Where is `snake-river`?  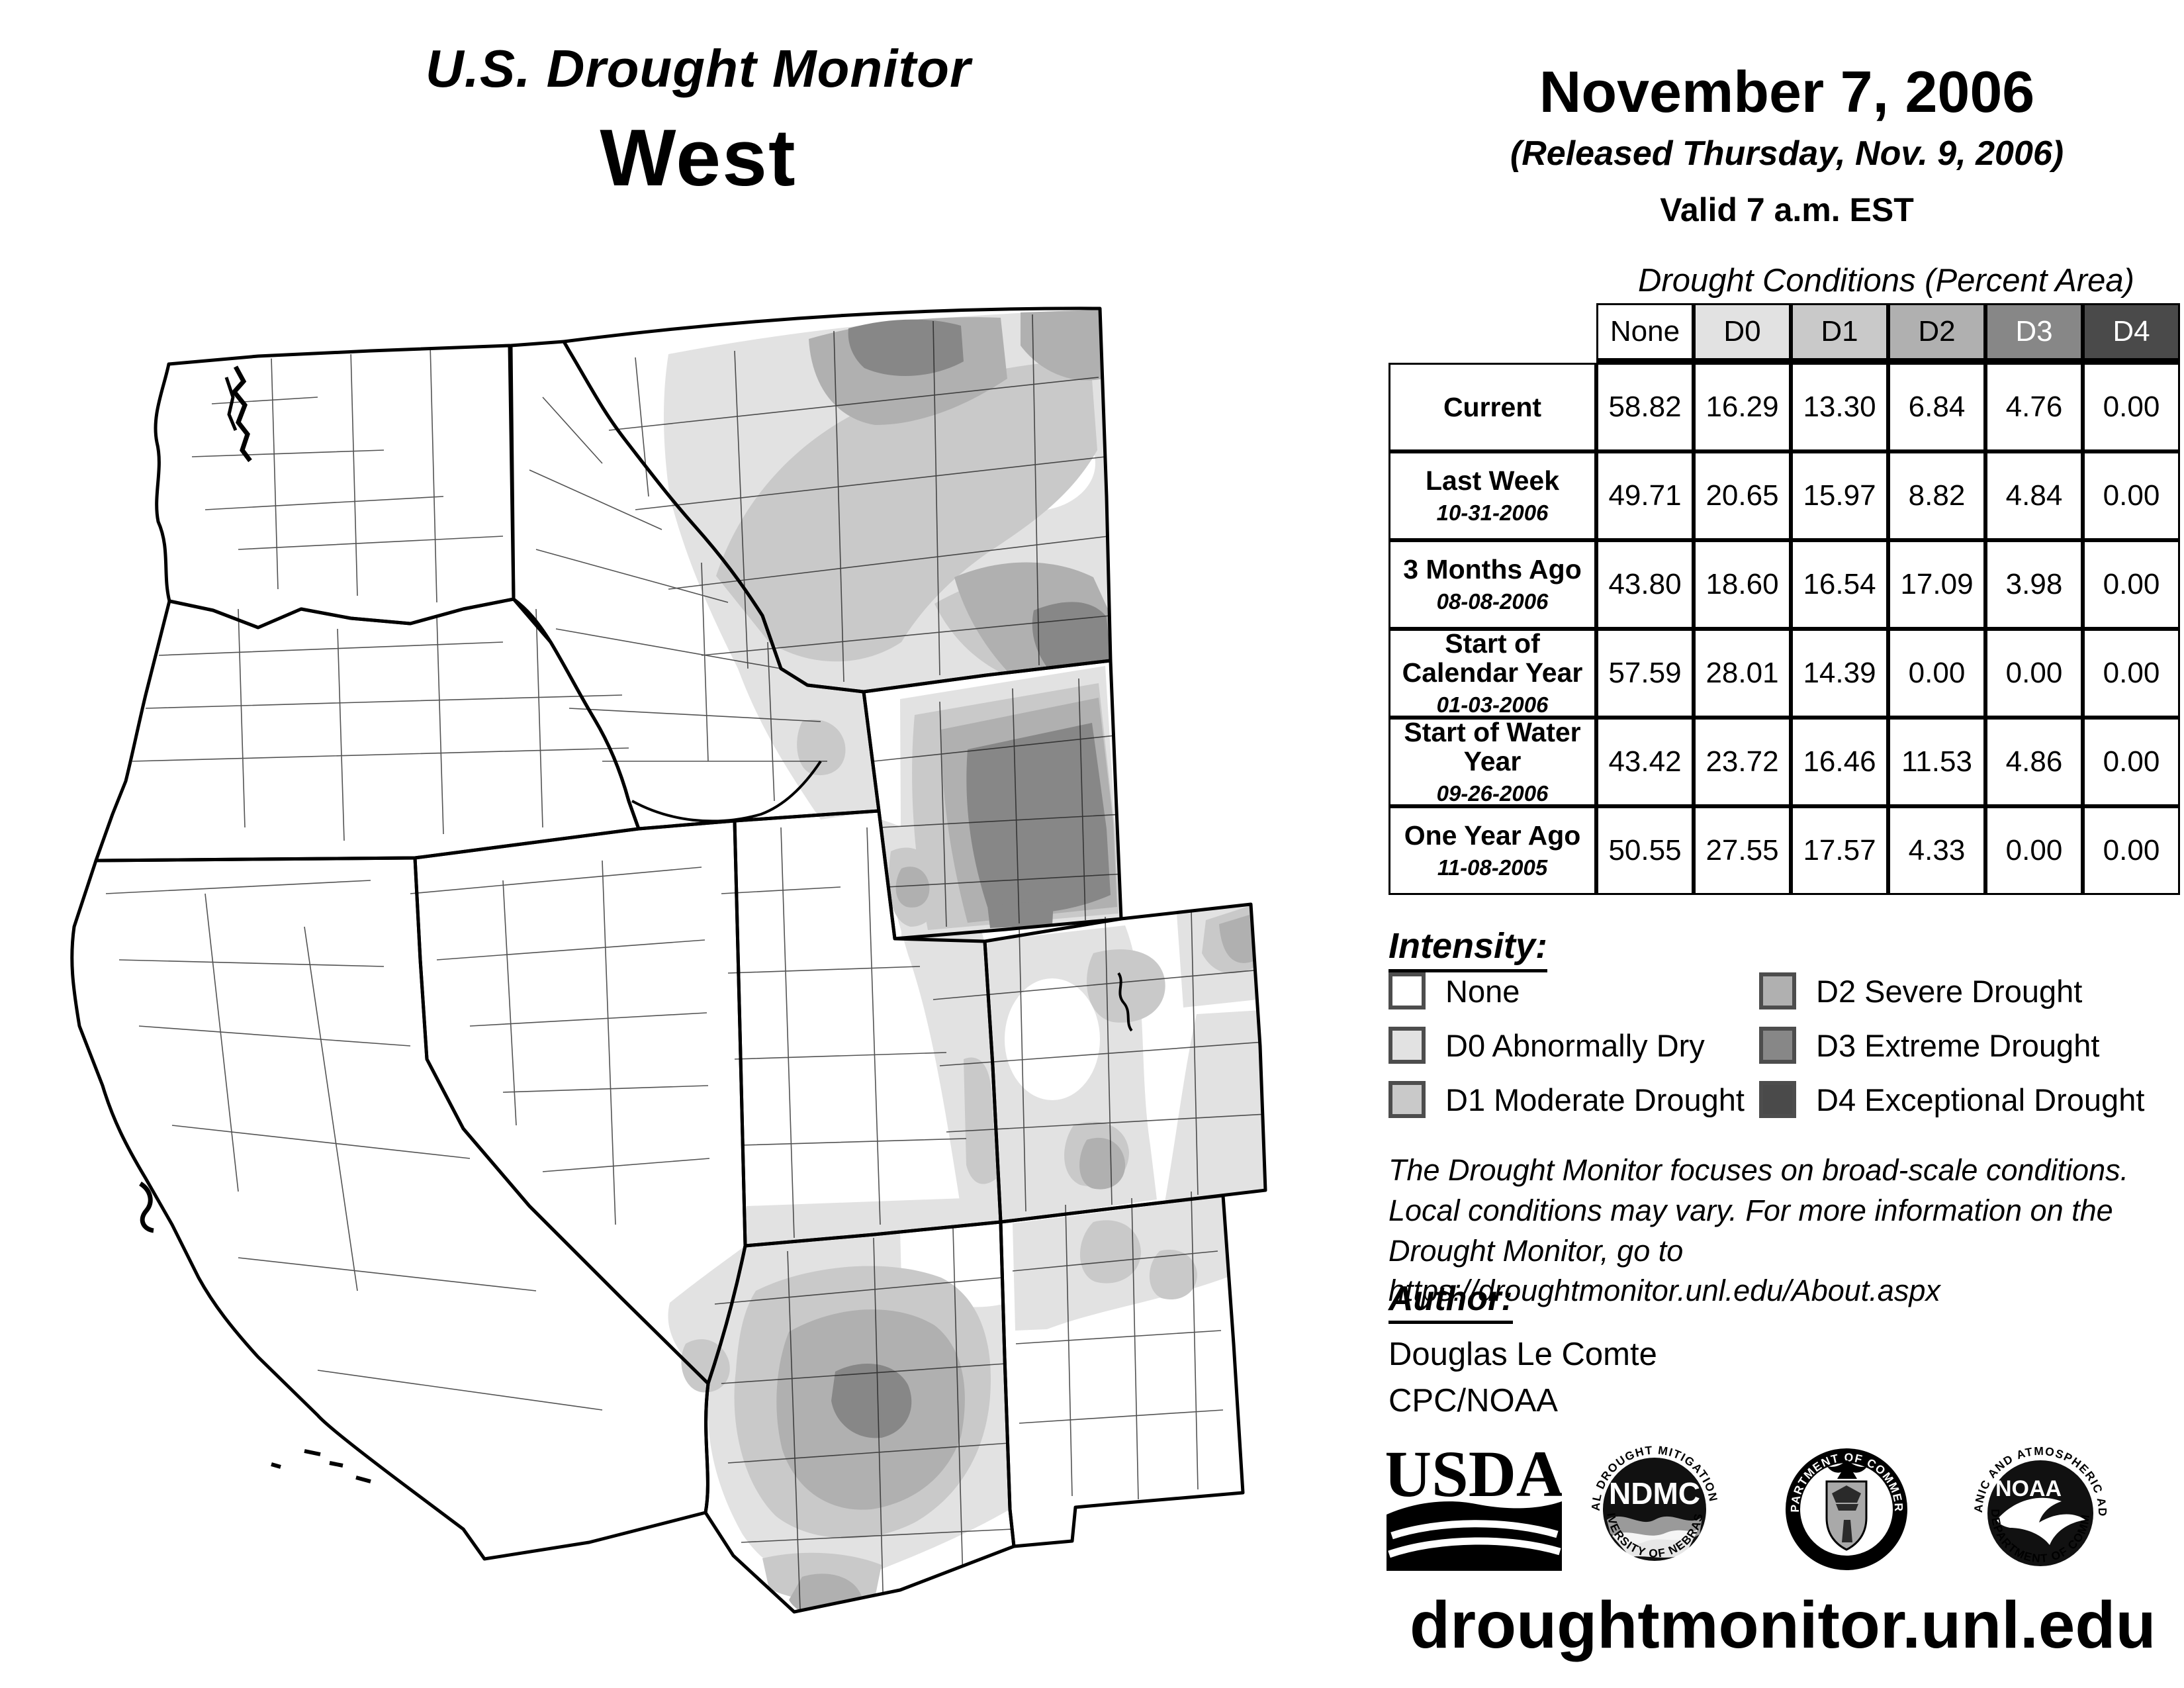
snake-river is located at coordinates (726, 791).